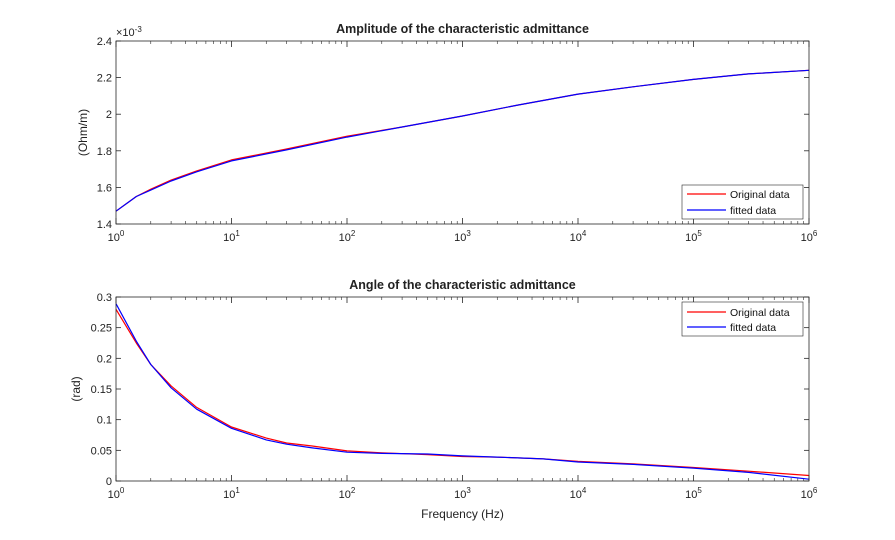 Image resolution: width=895 pixels, height=540 pixels. What do you see at coordinates (462, 514) in the screenshot?
I see `x-axis-label: Frequency (Hz)` at bounding box center [462, 514].